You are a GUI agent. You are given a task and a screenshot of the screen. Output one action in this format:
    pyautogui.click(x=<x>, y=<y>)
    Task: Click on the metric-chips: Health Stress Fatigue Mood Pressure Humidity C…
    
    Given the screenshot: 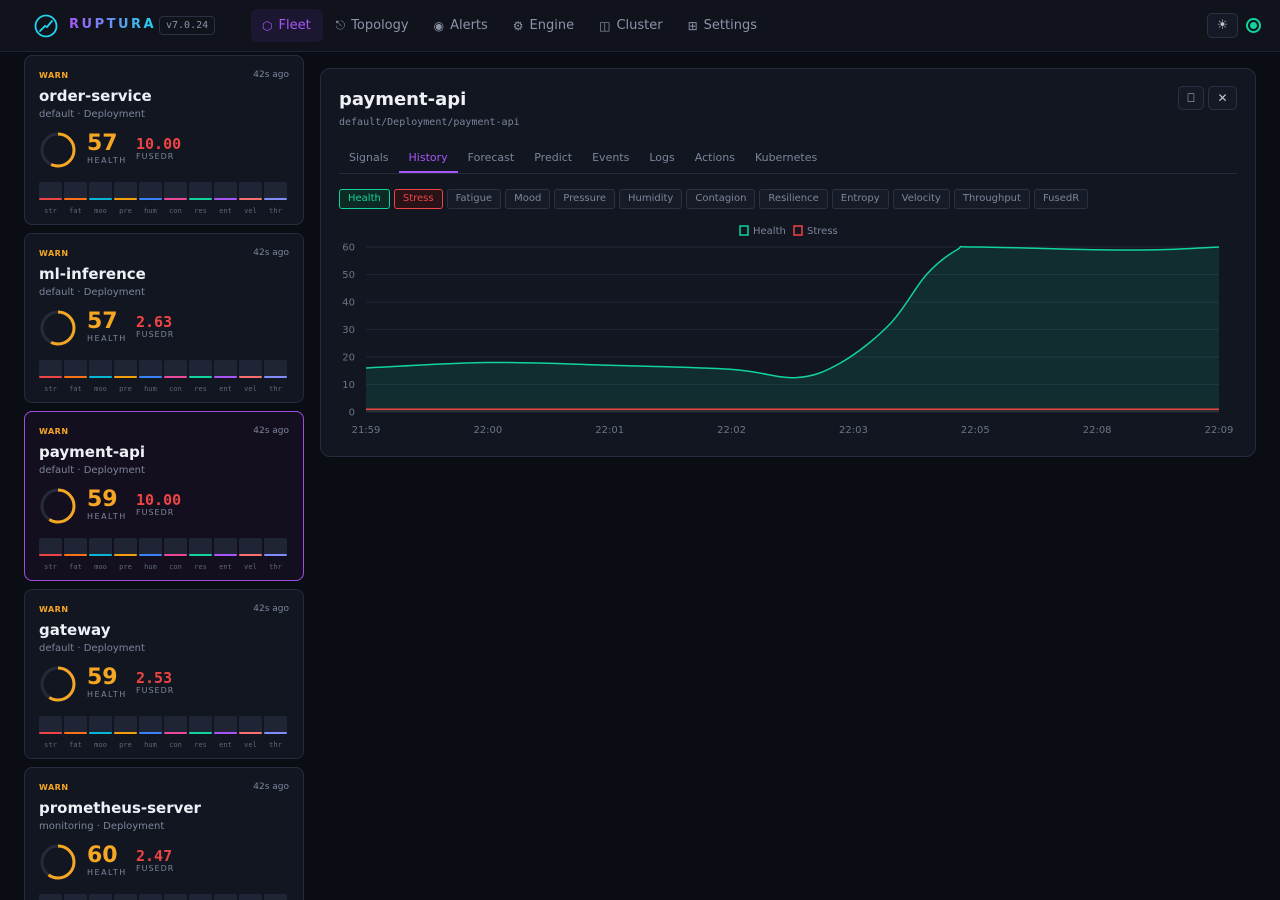 What is the action you would take?
    pyautogui.click(x=714, y=199)
    